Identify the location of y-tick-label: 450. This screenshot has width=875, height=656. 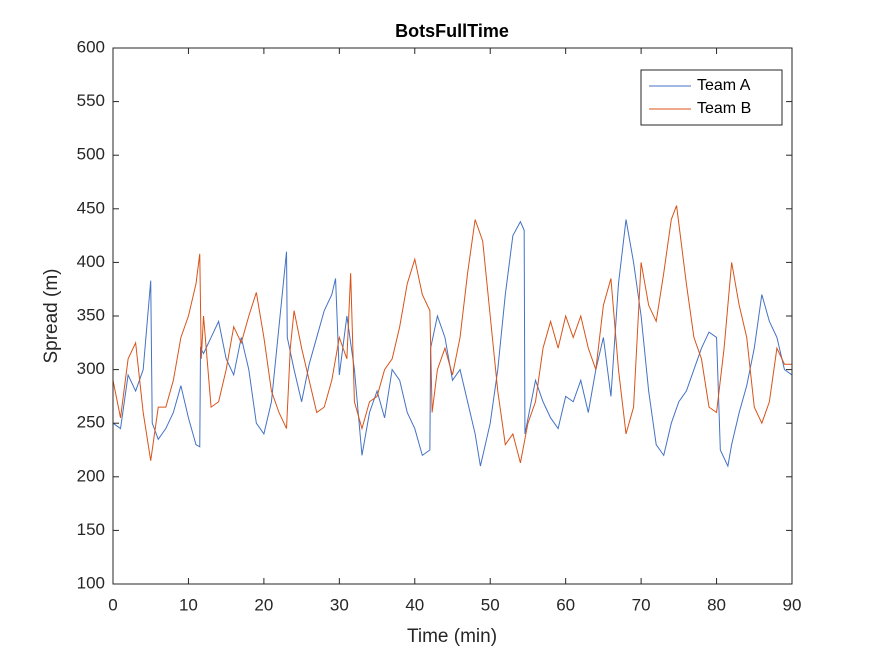
(91, 207).